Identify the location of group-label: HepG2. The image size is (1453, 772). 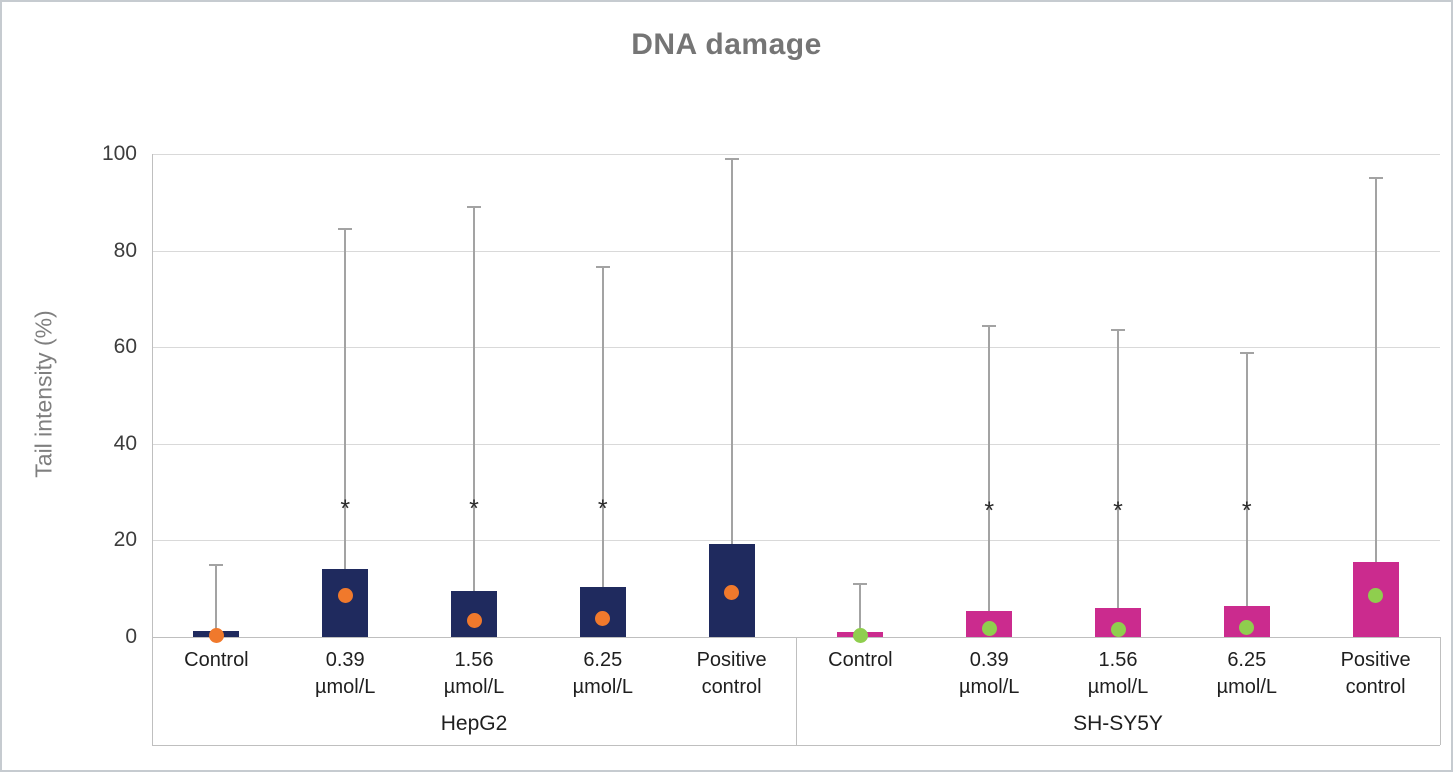
(474, 723).